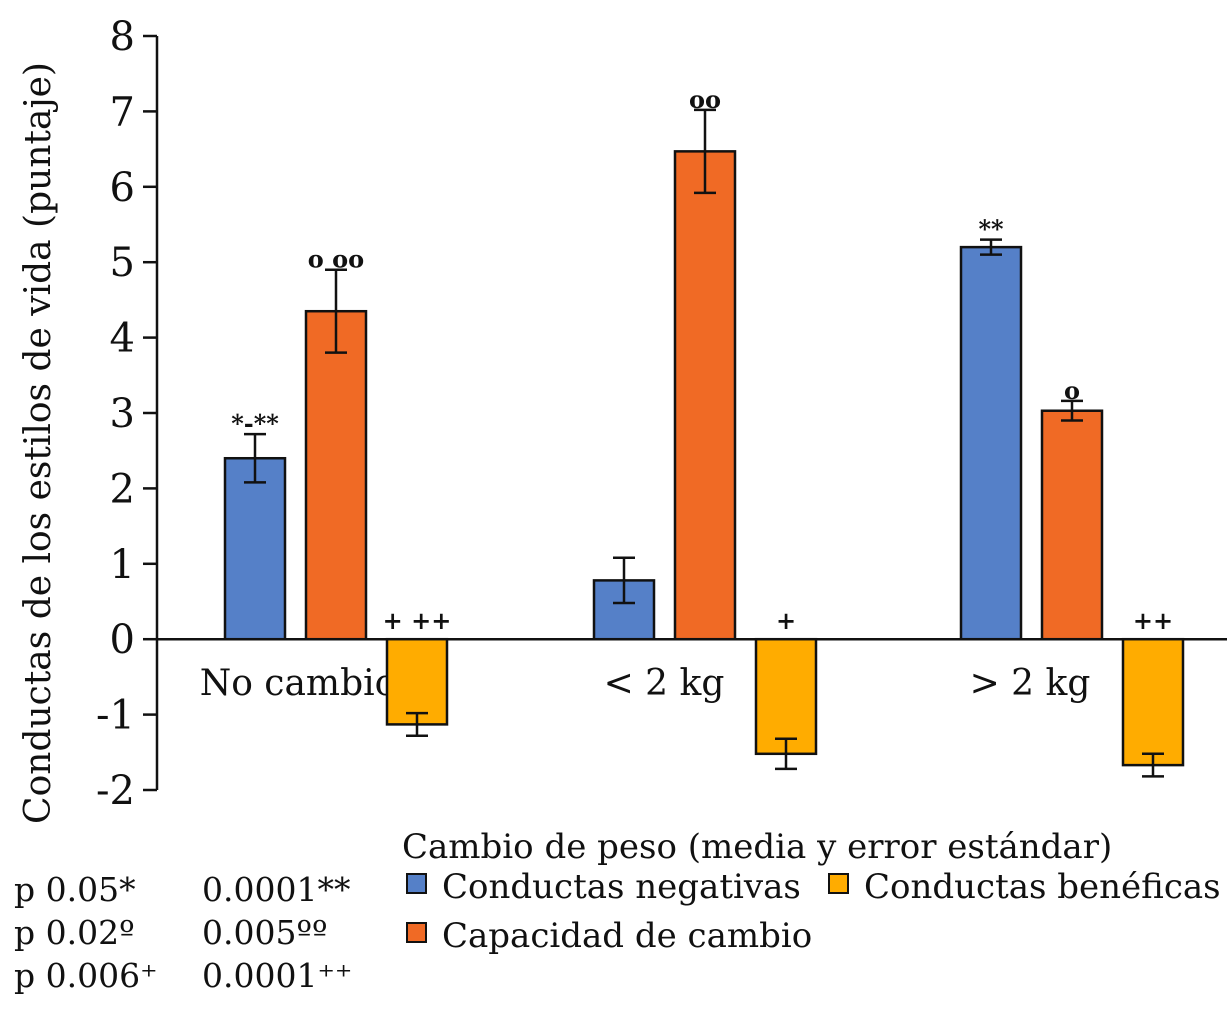 This screenshot has width=1227, height=1024. I want to click on significance-marker: oo, so click(705, 99).